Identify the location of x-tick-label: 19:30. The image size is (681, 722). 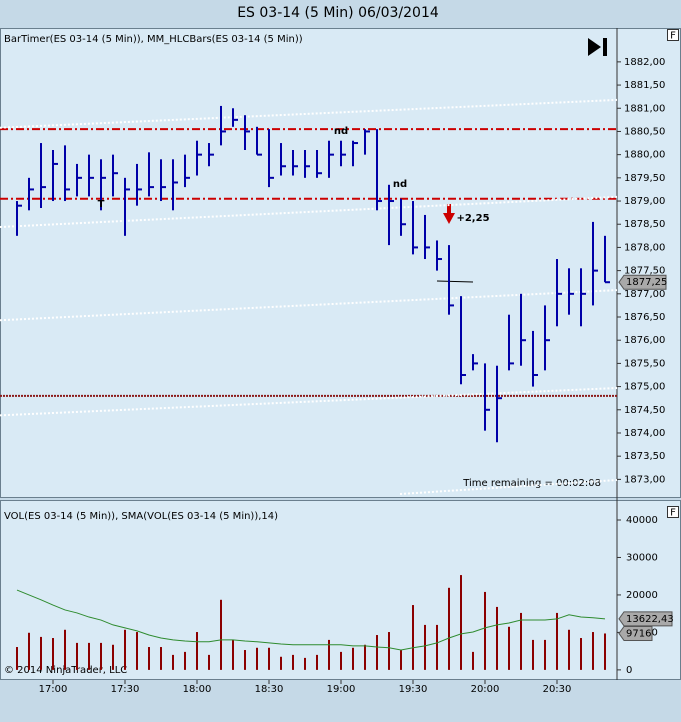
(413, 689).